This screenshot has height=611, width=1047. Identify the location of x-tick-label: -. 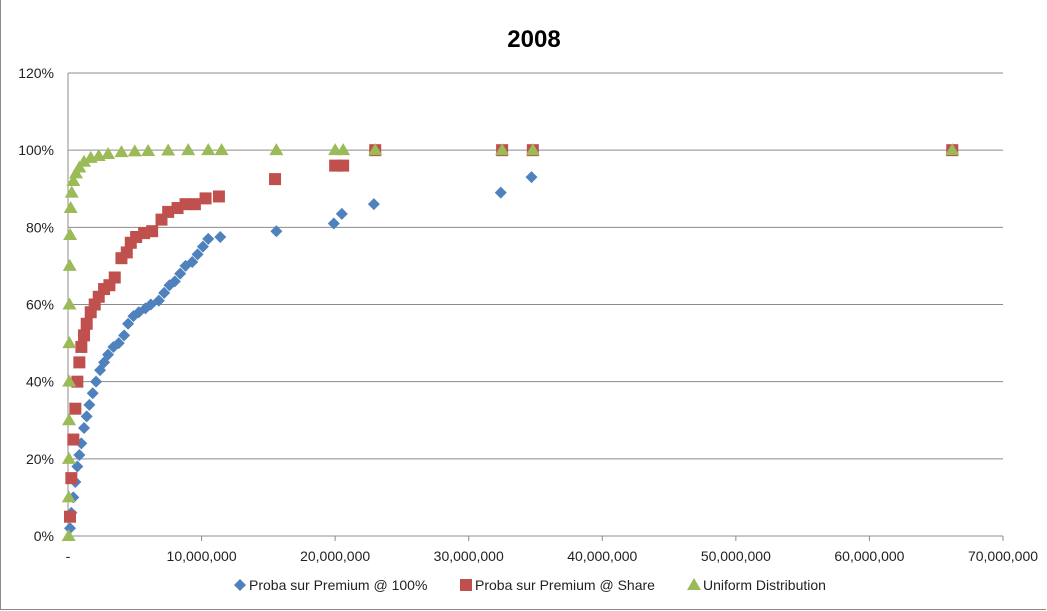
(68, 556).